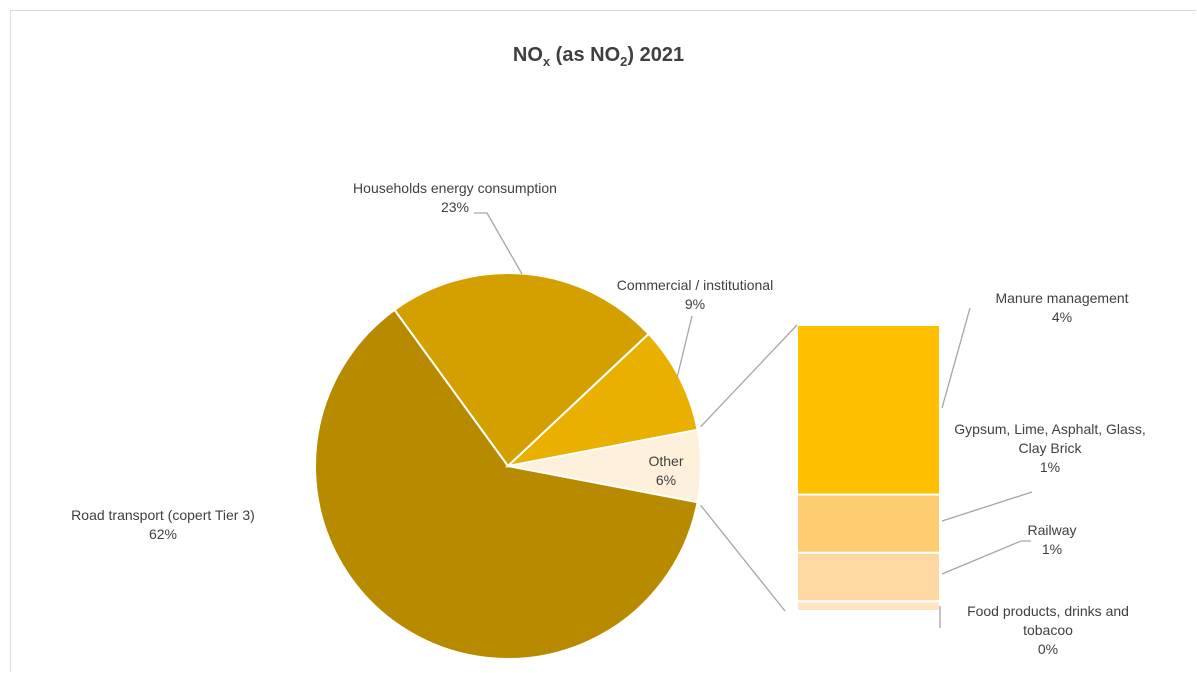  Describe the element at coordinates (455, 197) in the screenshot. I see `slice-label-households: Households energy consumption 23%` at that location.